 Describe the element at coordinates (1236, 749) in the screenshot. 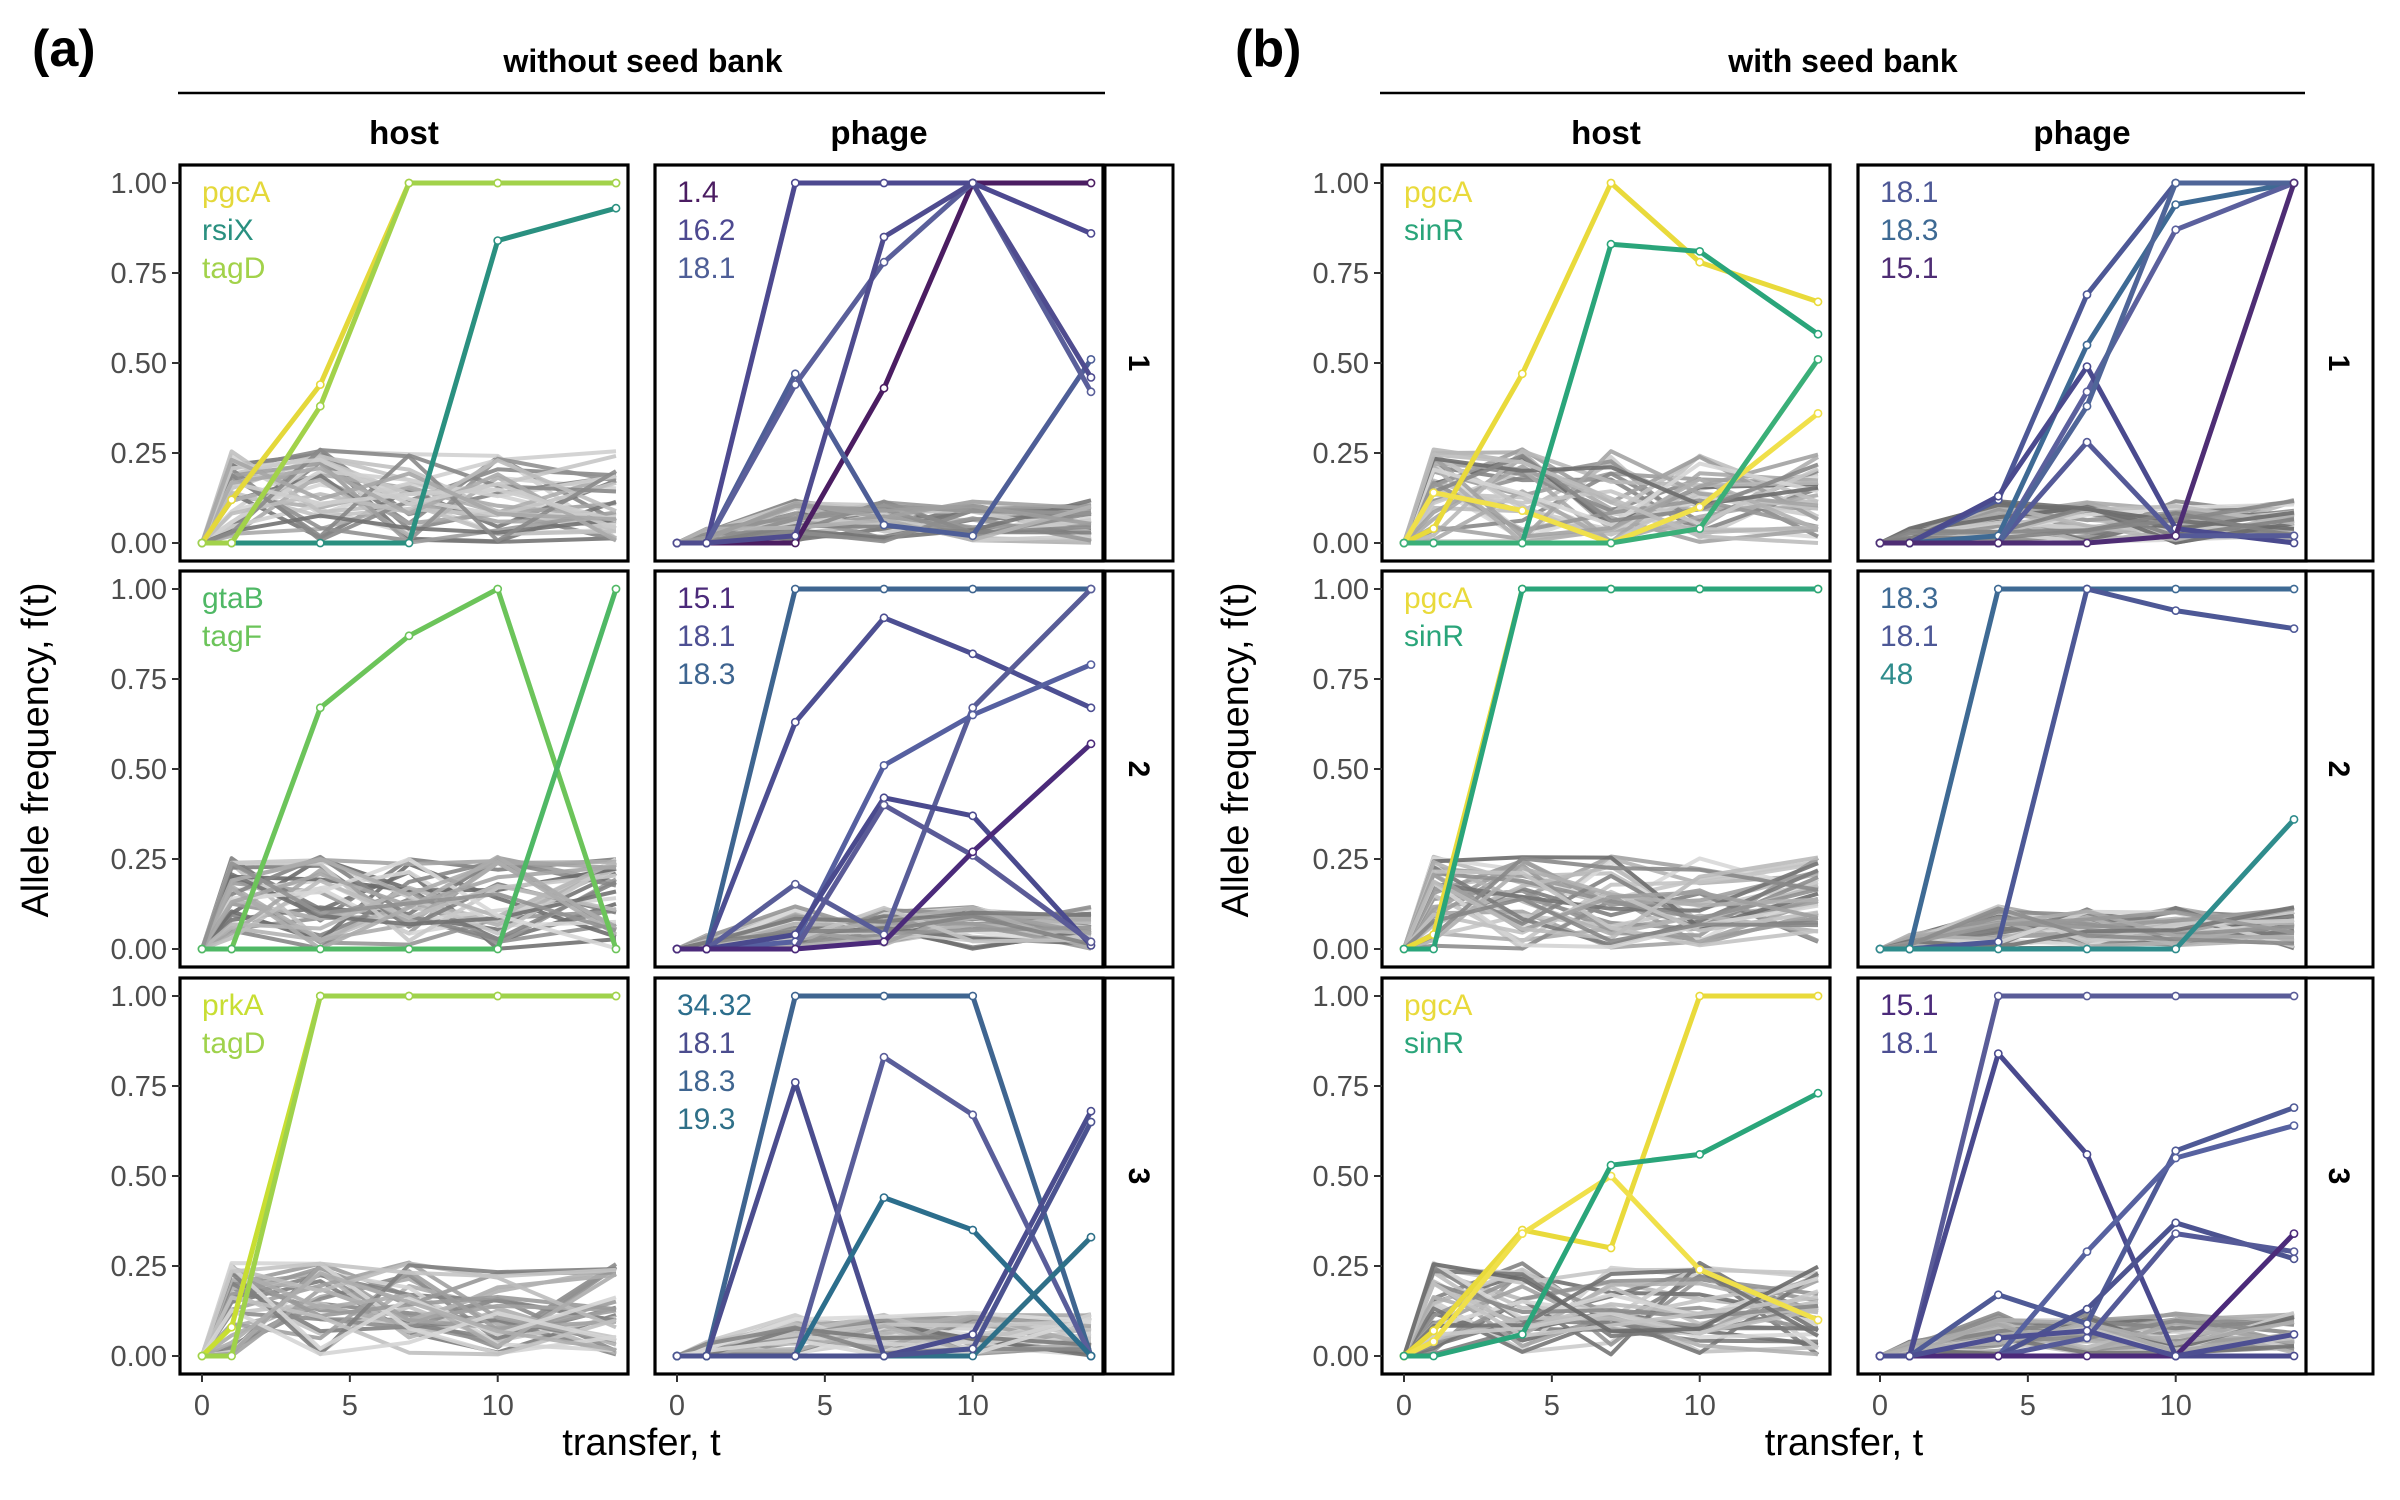

I see `y-axis-title: Allele frequency, f(t)` at that location.